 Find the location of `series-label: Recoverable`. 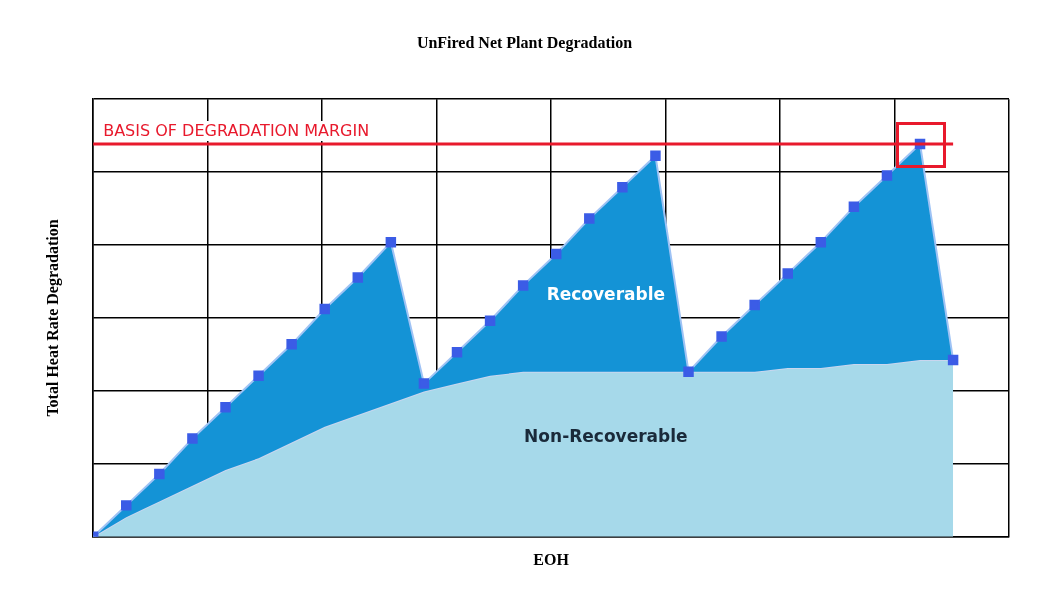

series-label: Recoverable is located at coordinates (606, 293).